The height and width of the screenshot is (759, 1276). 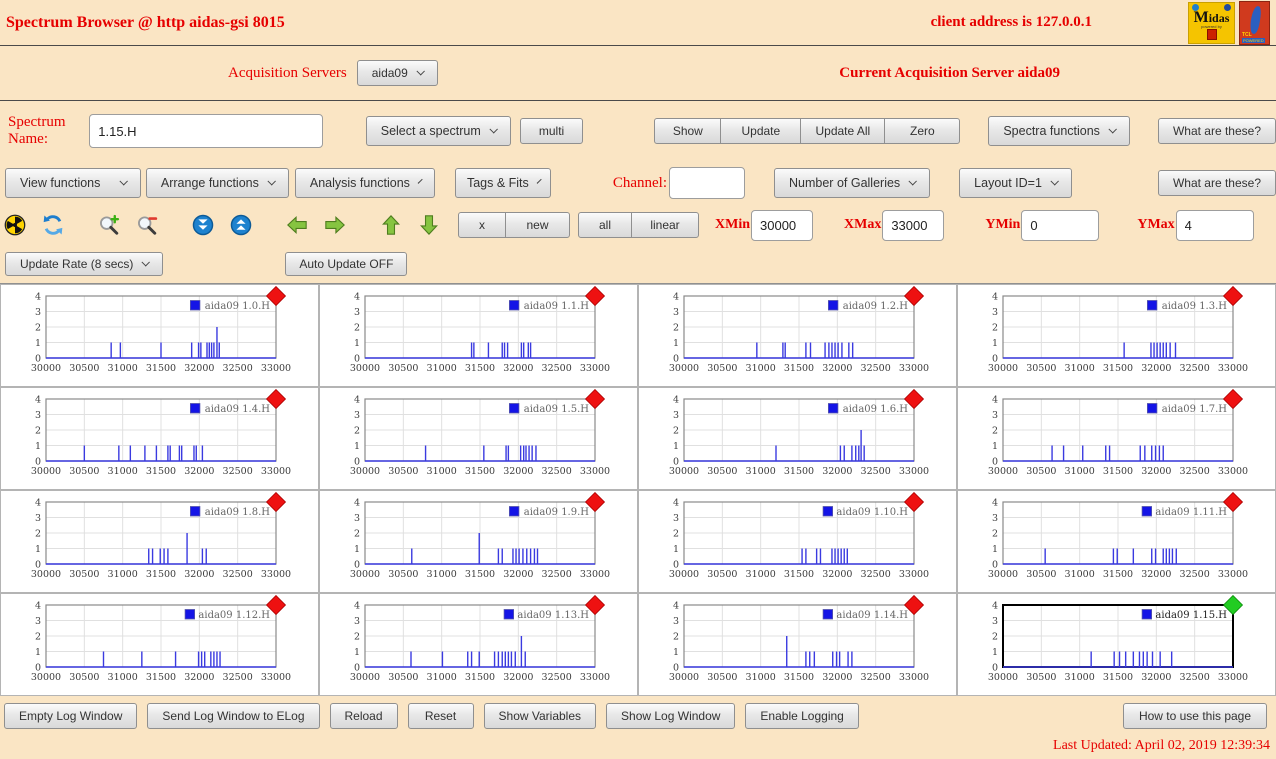 What do you see at coordinates (605, 225) in the screenshot?
I see `all-button: all` at bounding box center [605, 225].